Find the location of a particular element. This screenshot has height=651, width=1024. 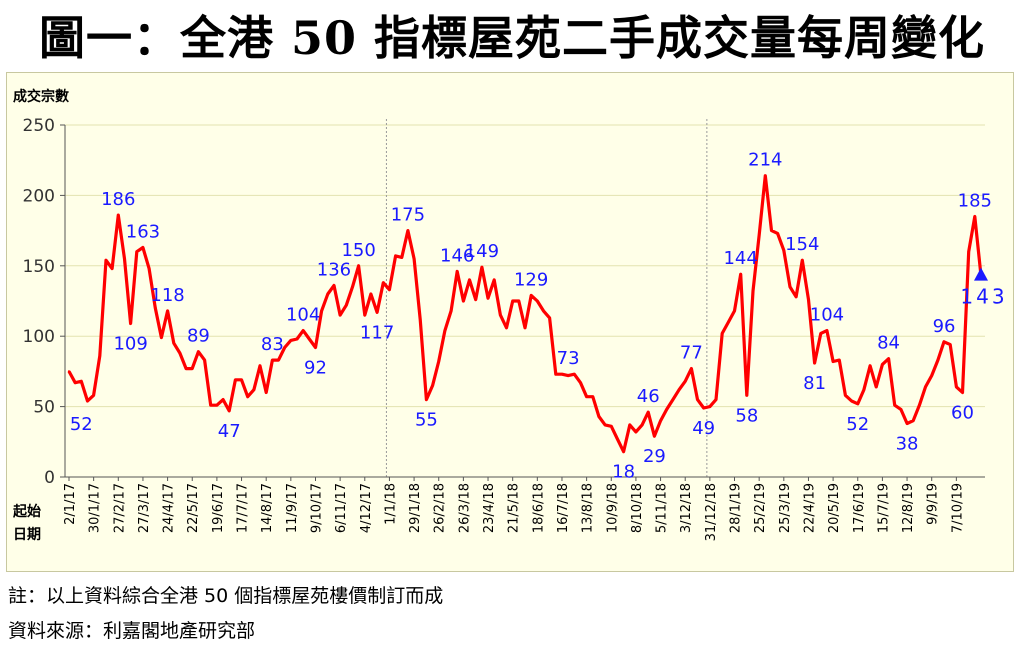

x-axis-label-line2: 日期 is located at coordinates (27, 535).